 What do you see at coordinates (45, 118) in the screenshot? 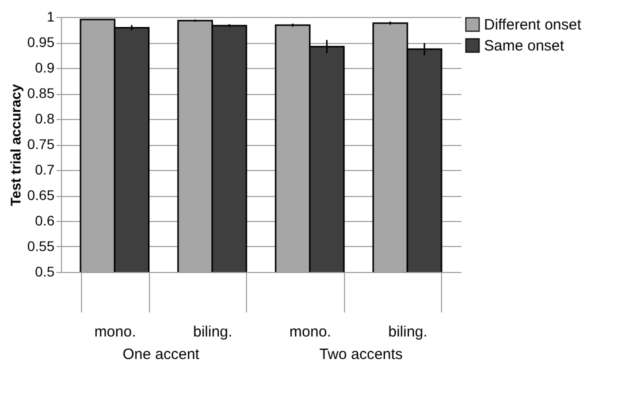
I see `y-tick-label: 0.8` at bounding box center [45, 118].